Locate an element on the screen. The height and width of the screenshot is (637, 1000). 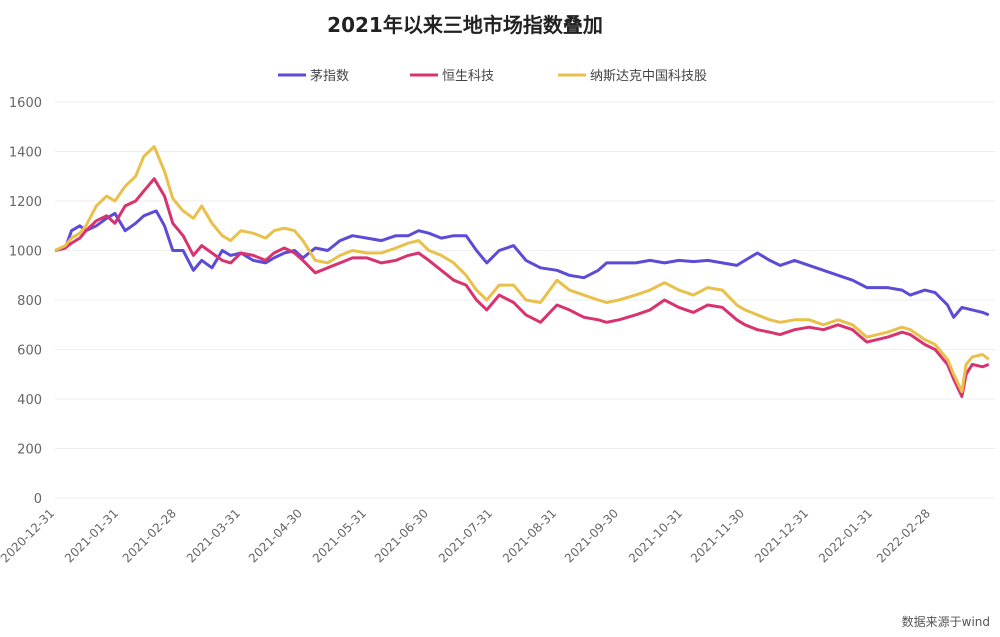
x-tick-label: 2021-10-31 is located at coordinates (655, 535).